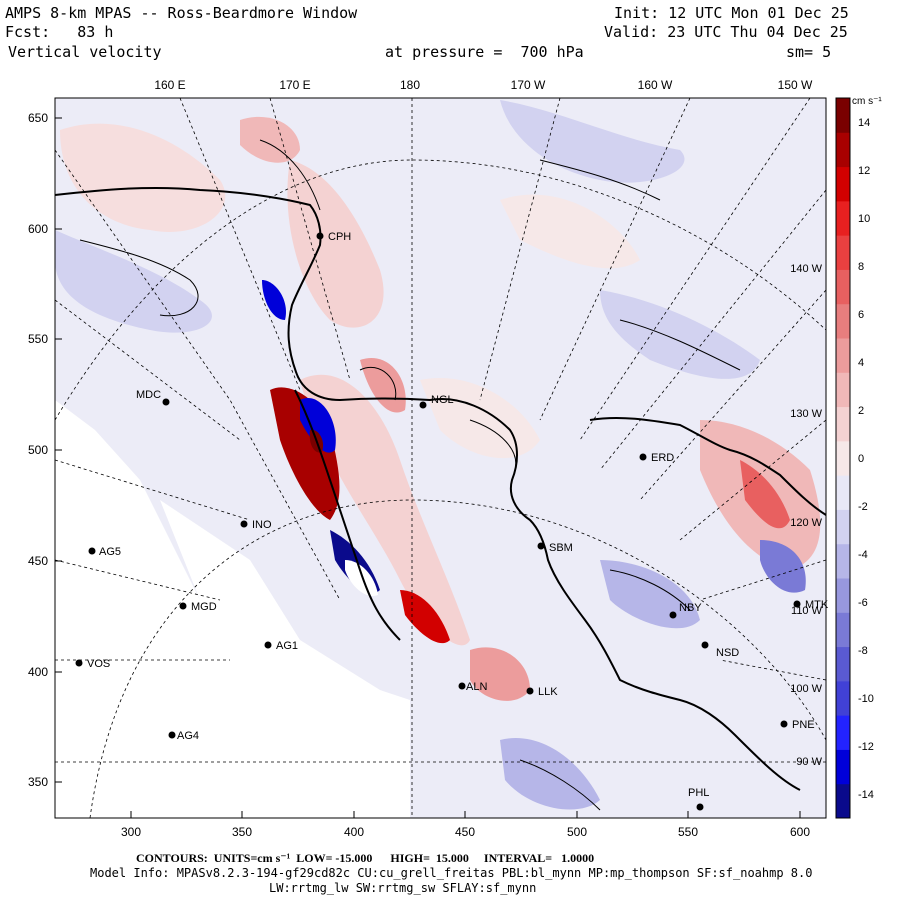  I want to click on x-axis: 300 350 400 450 500 550 600, so click(465, 825).